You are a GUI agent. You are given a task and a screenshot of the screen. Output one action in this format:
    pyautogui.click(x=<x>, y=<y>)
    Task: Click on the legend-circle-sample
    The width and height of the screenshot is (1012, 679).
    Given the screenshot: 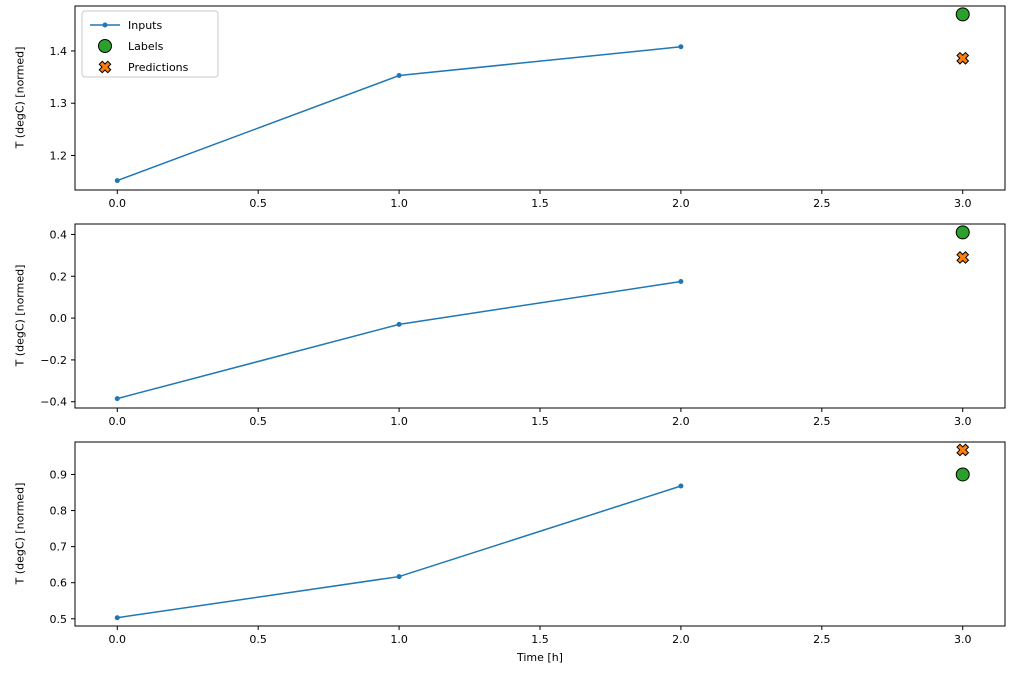 What is the action you would take?
    pyautogui.click(x=105, y=46)
    